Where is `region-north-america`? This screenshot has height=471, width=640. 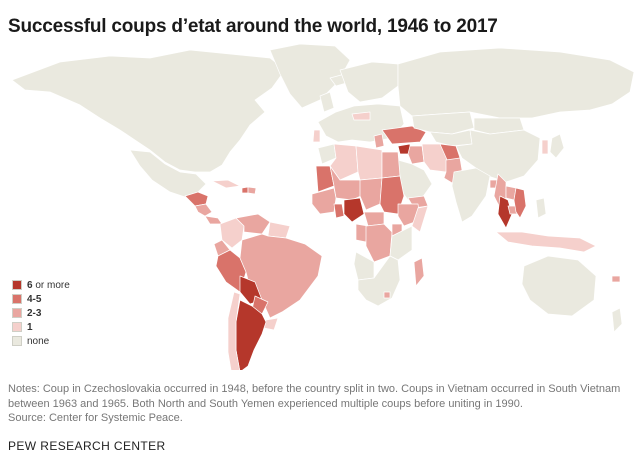 region-north-america is located at coordinates (148, 111).